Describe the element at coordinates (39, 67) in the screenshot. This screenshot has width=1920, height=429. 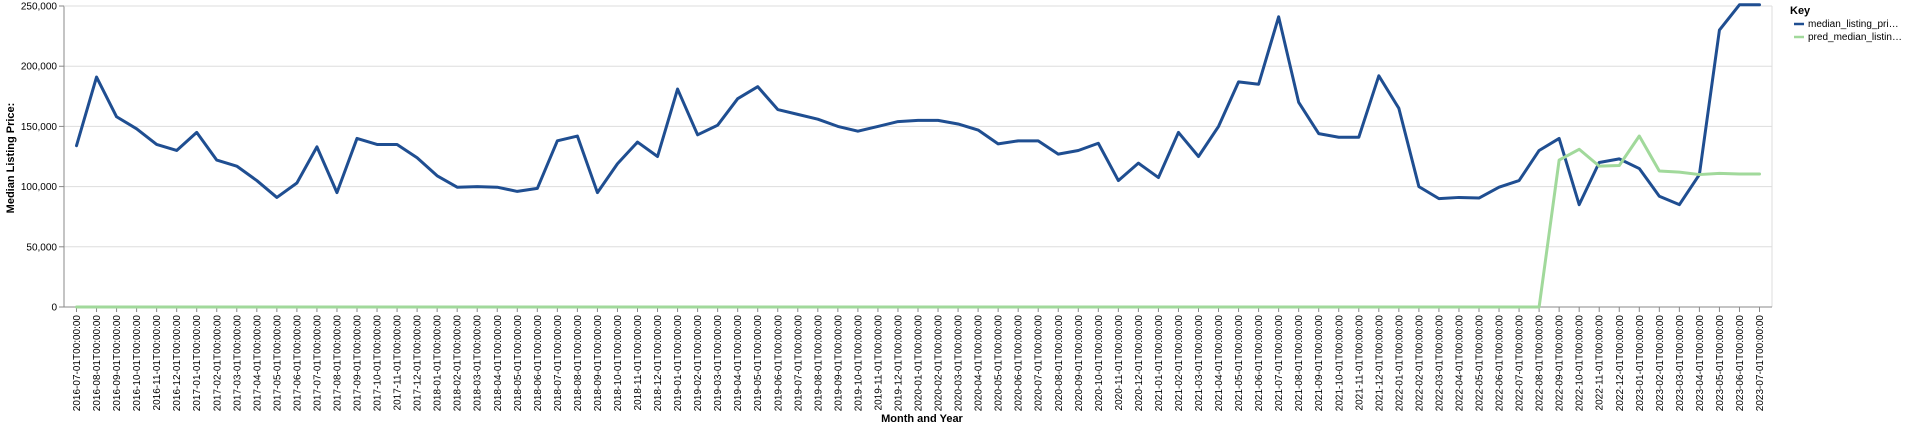
I see `y-tick-label: 200,000` at that location.